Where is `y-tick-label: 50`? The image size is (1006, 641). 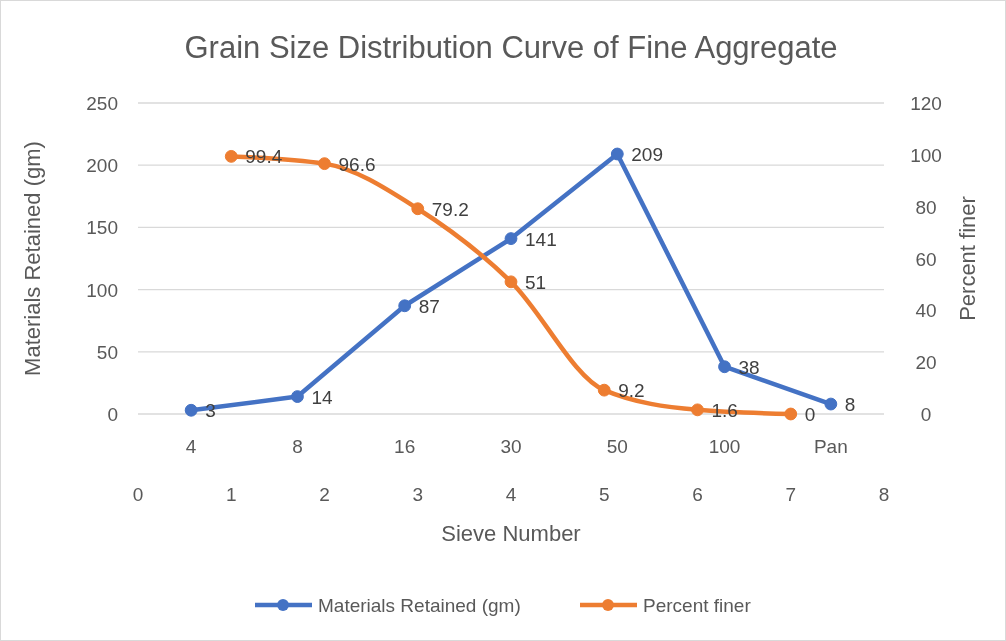 y-tick-label: 50 is located at coordinates (107, 352).